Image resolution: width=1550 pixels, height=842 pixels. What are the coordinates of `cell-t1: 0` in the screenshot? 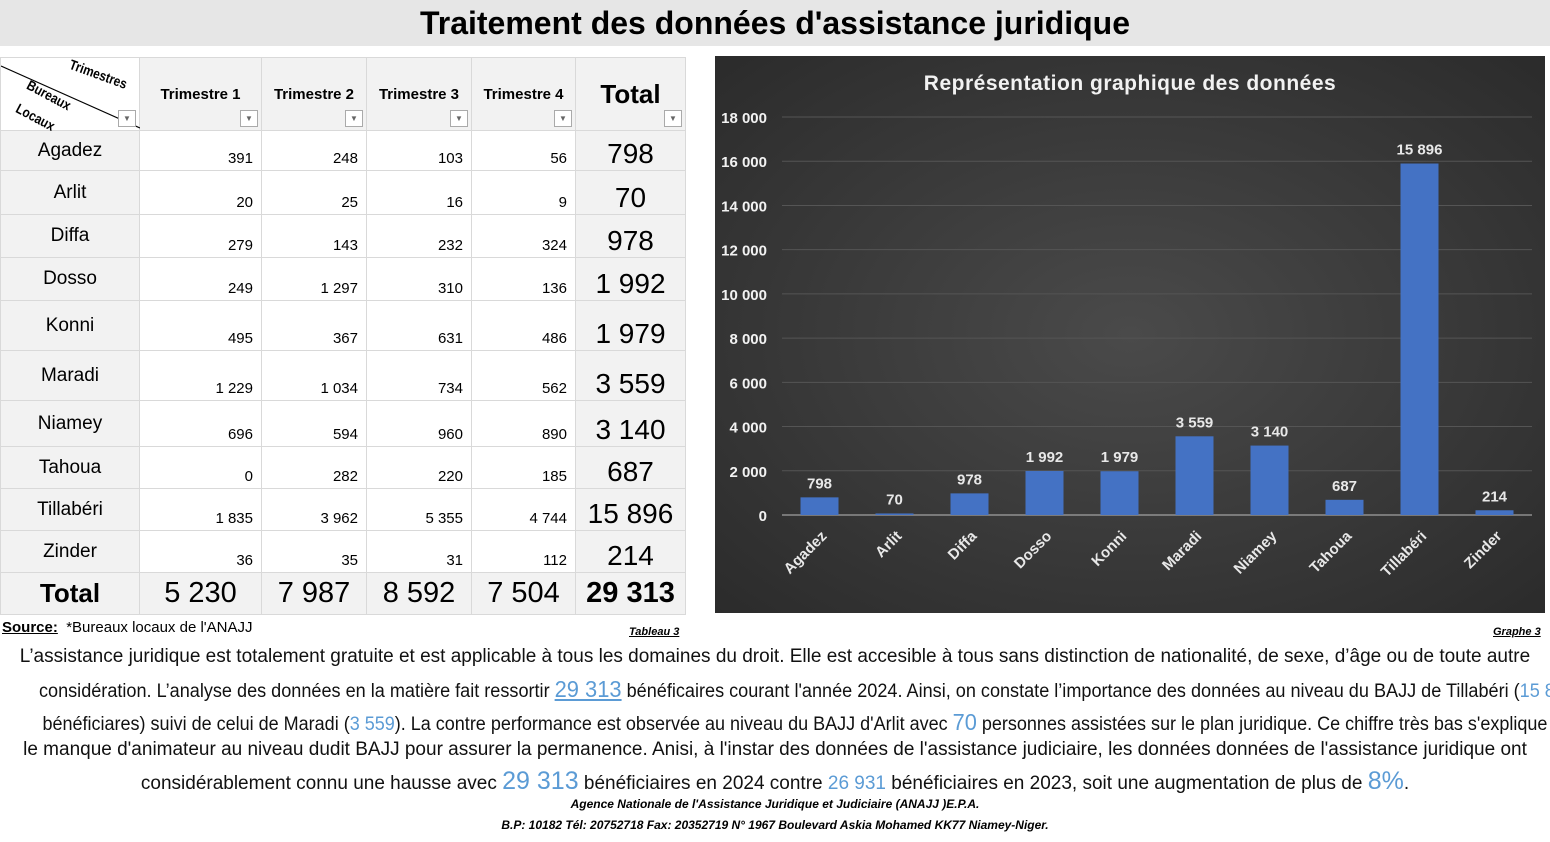 It's located at (200, 467).